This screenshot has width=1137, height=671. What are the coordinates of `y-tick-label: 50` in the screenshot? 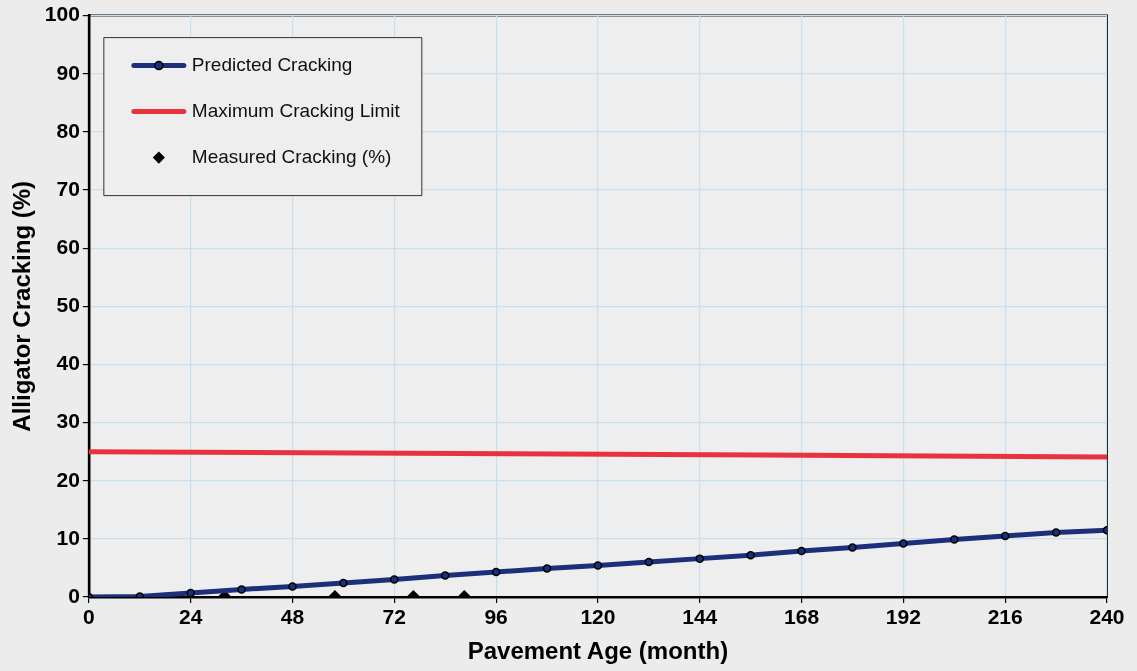 It's located at (68, 305).